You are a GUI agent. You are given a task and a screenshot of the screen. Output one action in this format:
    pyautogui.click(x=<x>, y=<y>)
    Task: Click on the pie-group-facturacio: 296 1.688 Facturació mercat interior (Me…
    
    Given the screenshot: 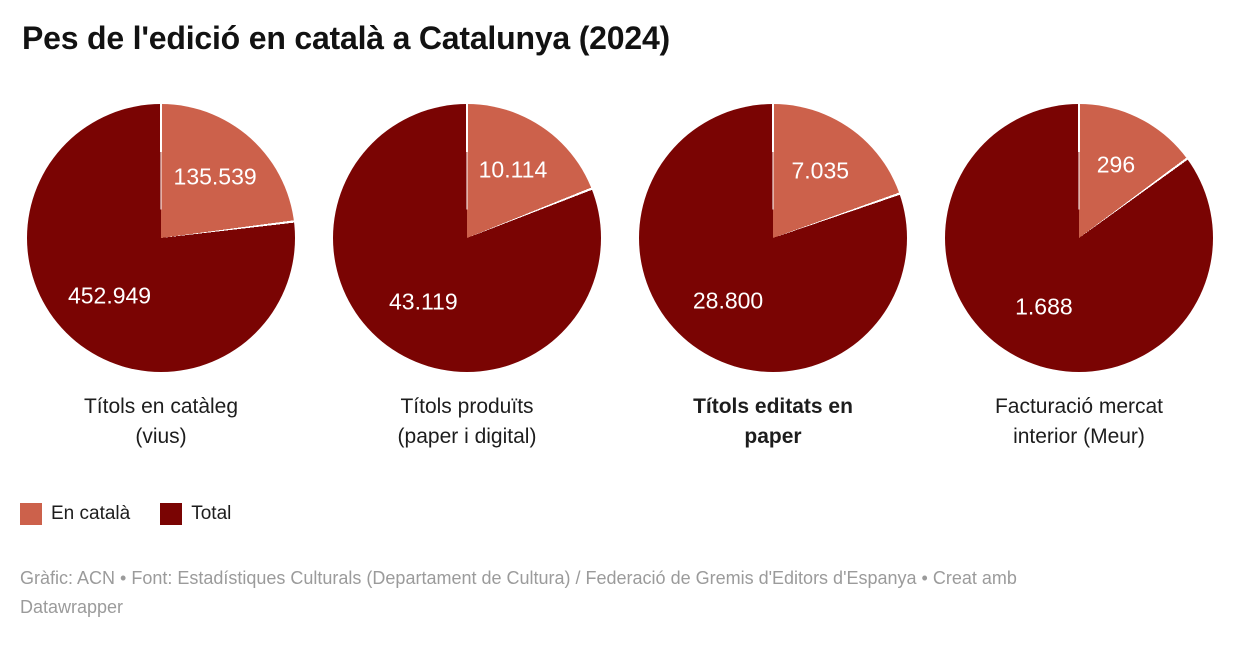 What is the action you would take?
    pyautogui.click(x=1079, y=278)
    